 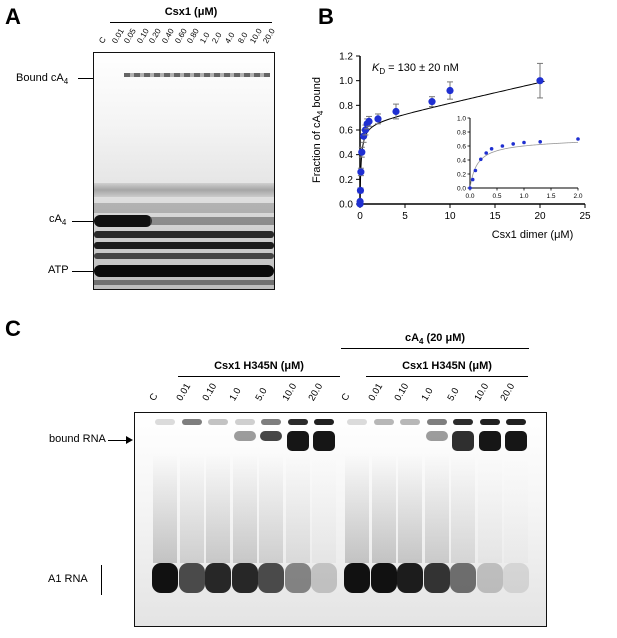 I want to click on bound-ca4-arrow-line, so click(x=85, y=78).